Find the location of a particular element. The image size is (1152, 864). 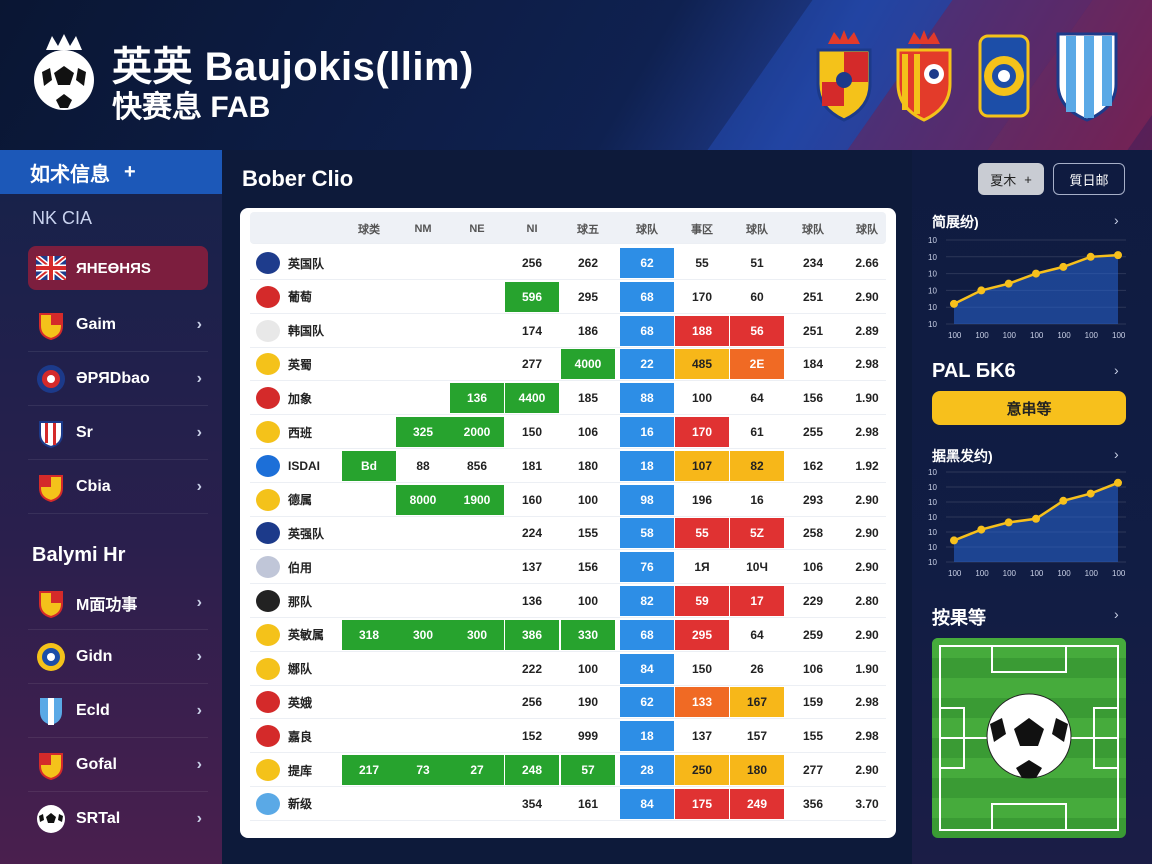

table-row: 英强队 224 155 58 55 5Z 258 2.90 is located at coordinates (568, 533).